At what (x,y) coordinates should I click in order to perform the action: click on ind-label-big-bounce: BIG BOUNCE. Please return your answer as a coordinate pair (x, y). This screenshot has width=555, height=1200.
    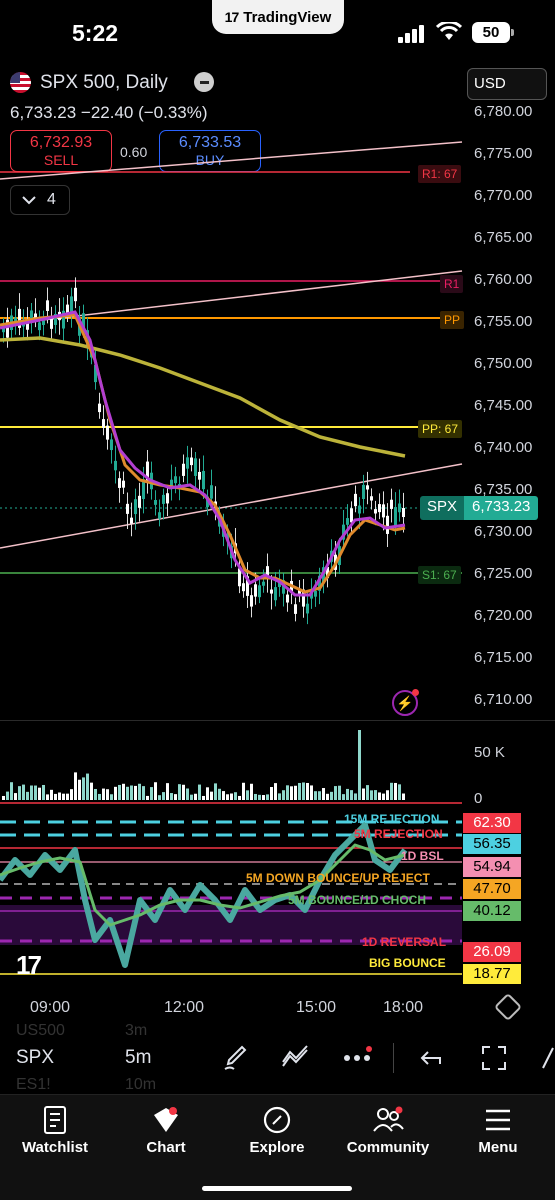
    Looking at the image, I should click on (407, 963).